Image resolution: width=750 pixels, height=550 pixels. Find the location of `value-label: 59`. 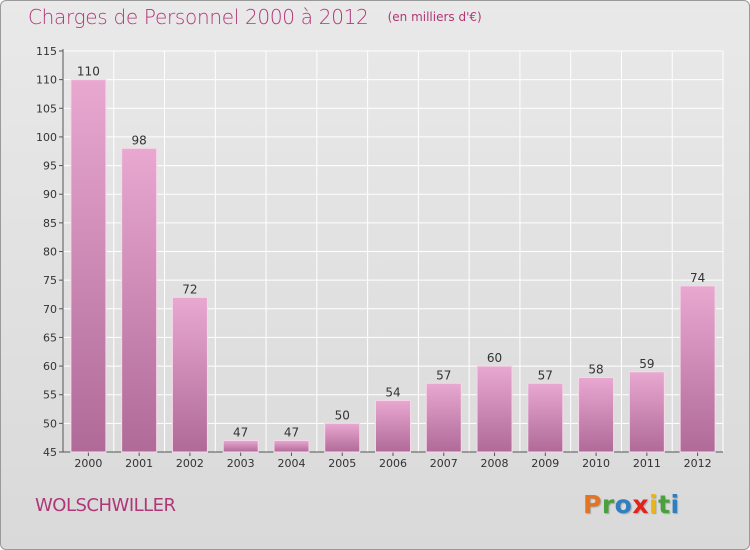

value-label: 59 is located at coordinates (646, 364).